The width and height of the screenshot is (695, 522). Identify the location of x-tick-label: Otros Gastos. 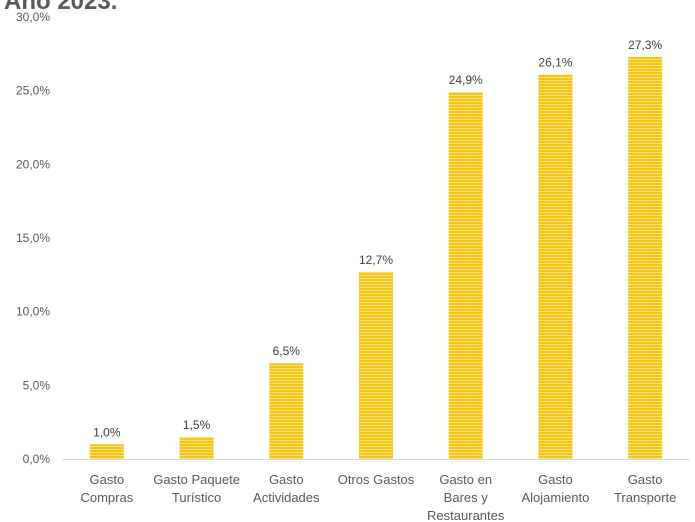
(376, 479).